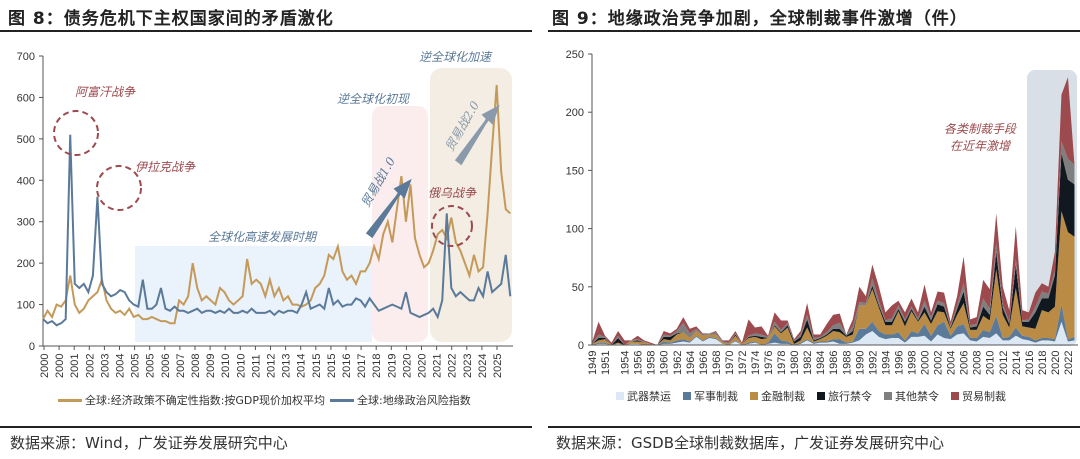 Image resolution: width=1080 pixels, height=459 pixels. What do you see at coordinates (691, 363) in the screenshot?
I see `x-tick-label: 1964` at bounding box center [691, 363].